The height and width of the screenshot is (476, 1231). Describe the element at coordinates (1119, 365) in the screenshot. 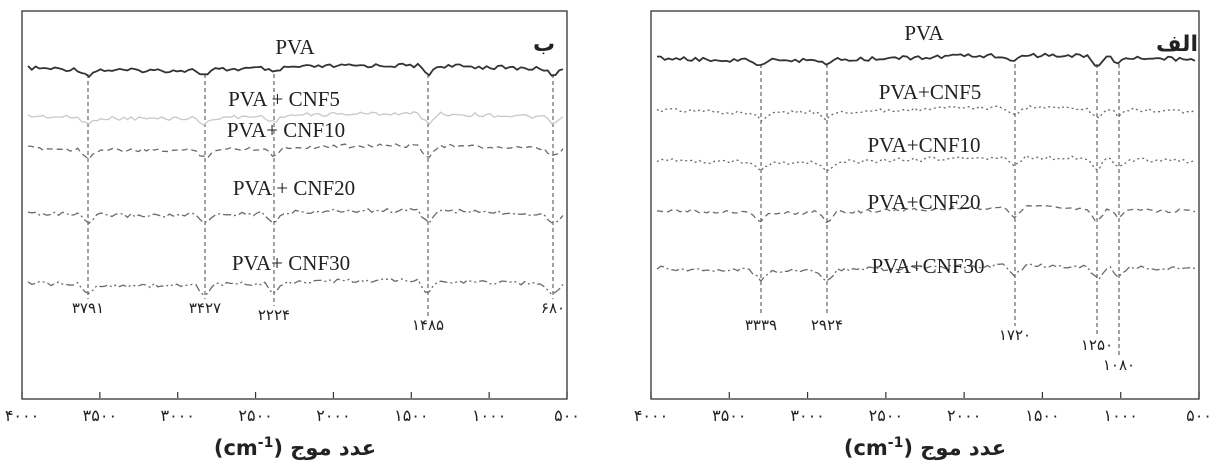

I see `peak-label: ۱۰۸۰` at that location.